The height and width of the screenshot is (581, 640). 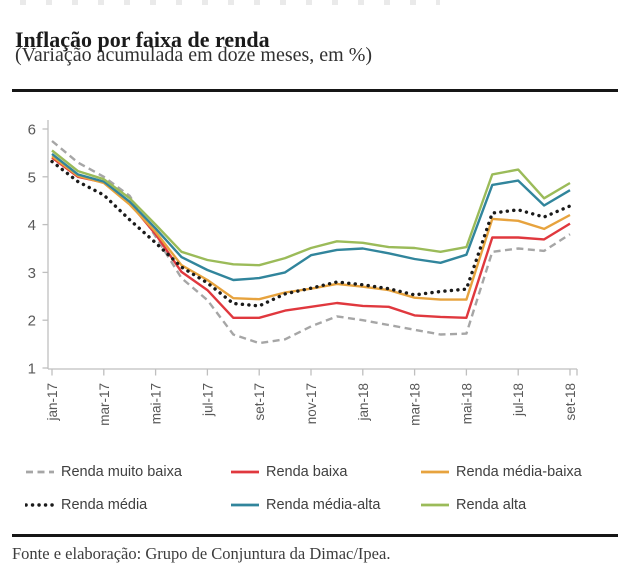 I want to click on legend-label: Renda baixa, so click(x=307, y=472).